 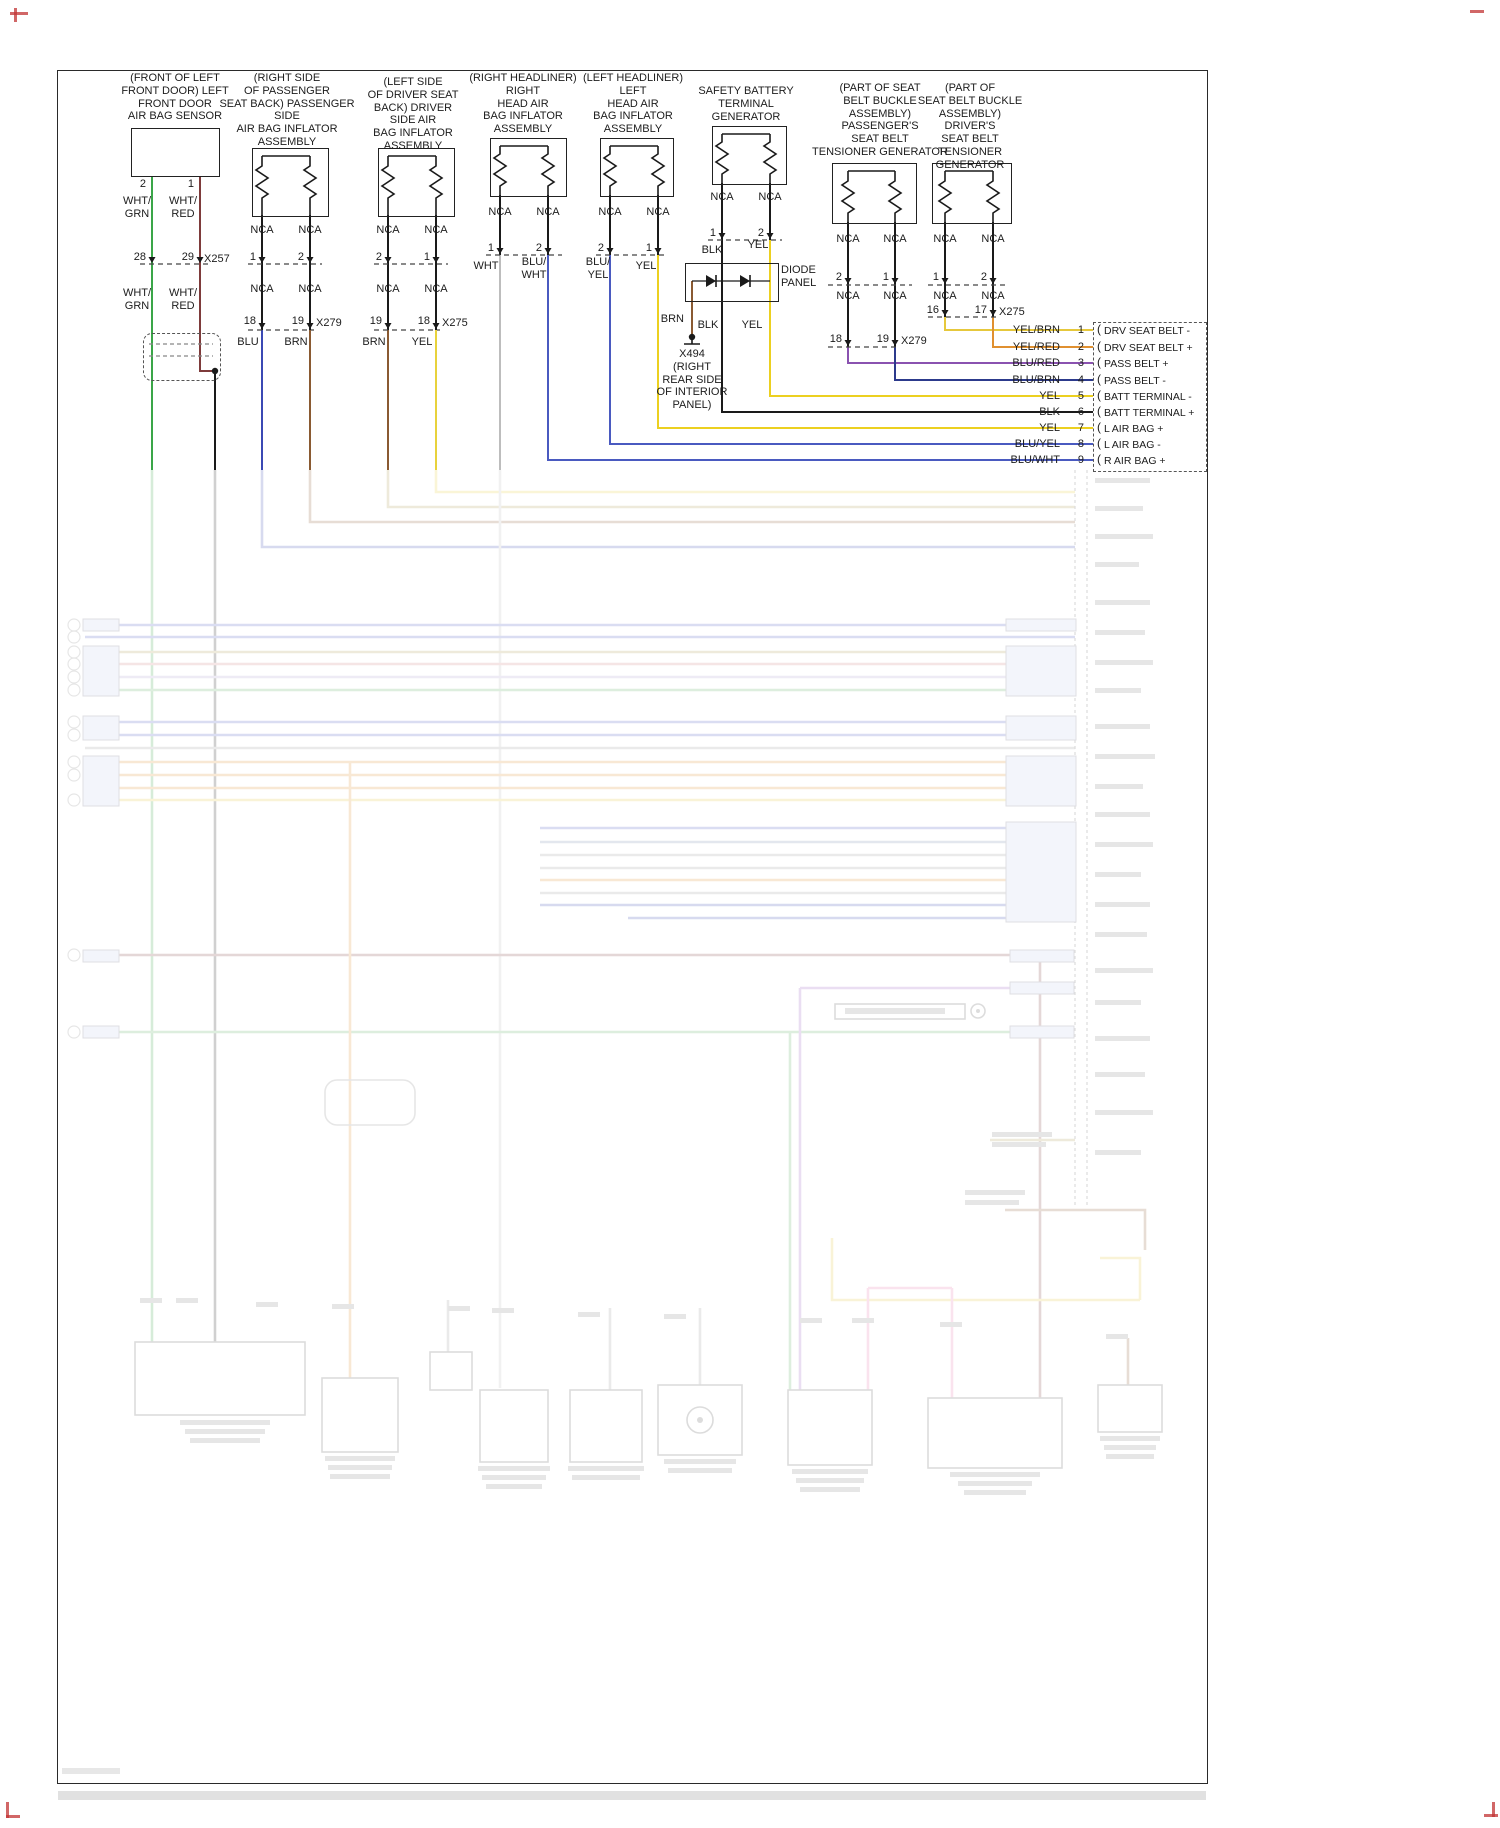 I want to click on footer-band, so click(x=632, y=1795).